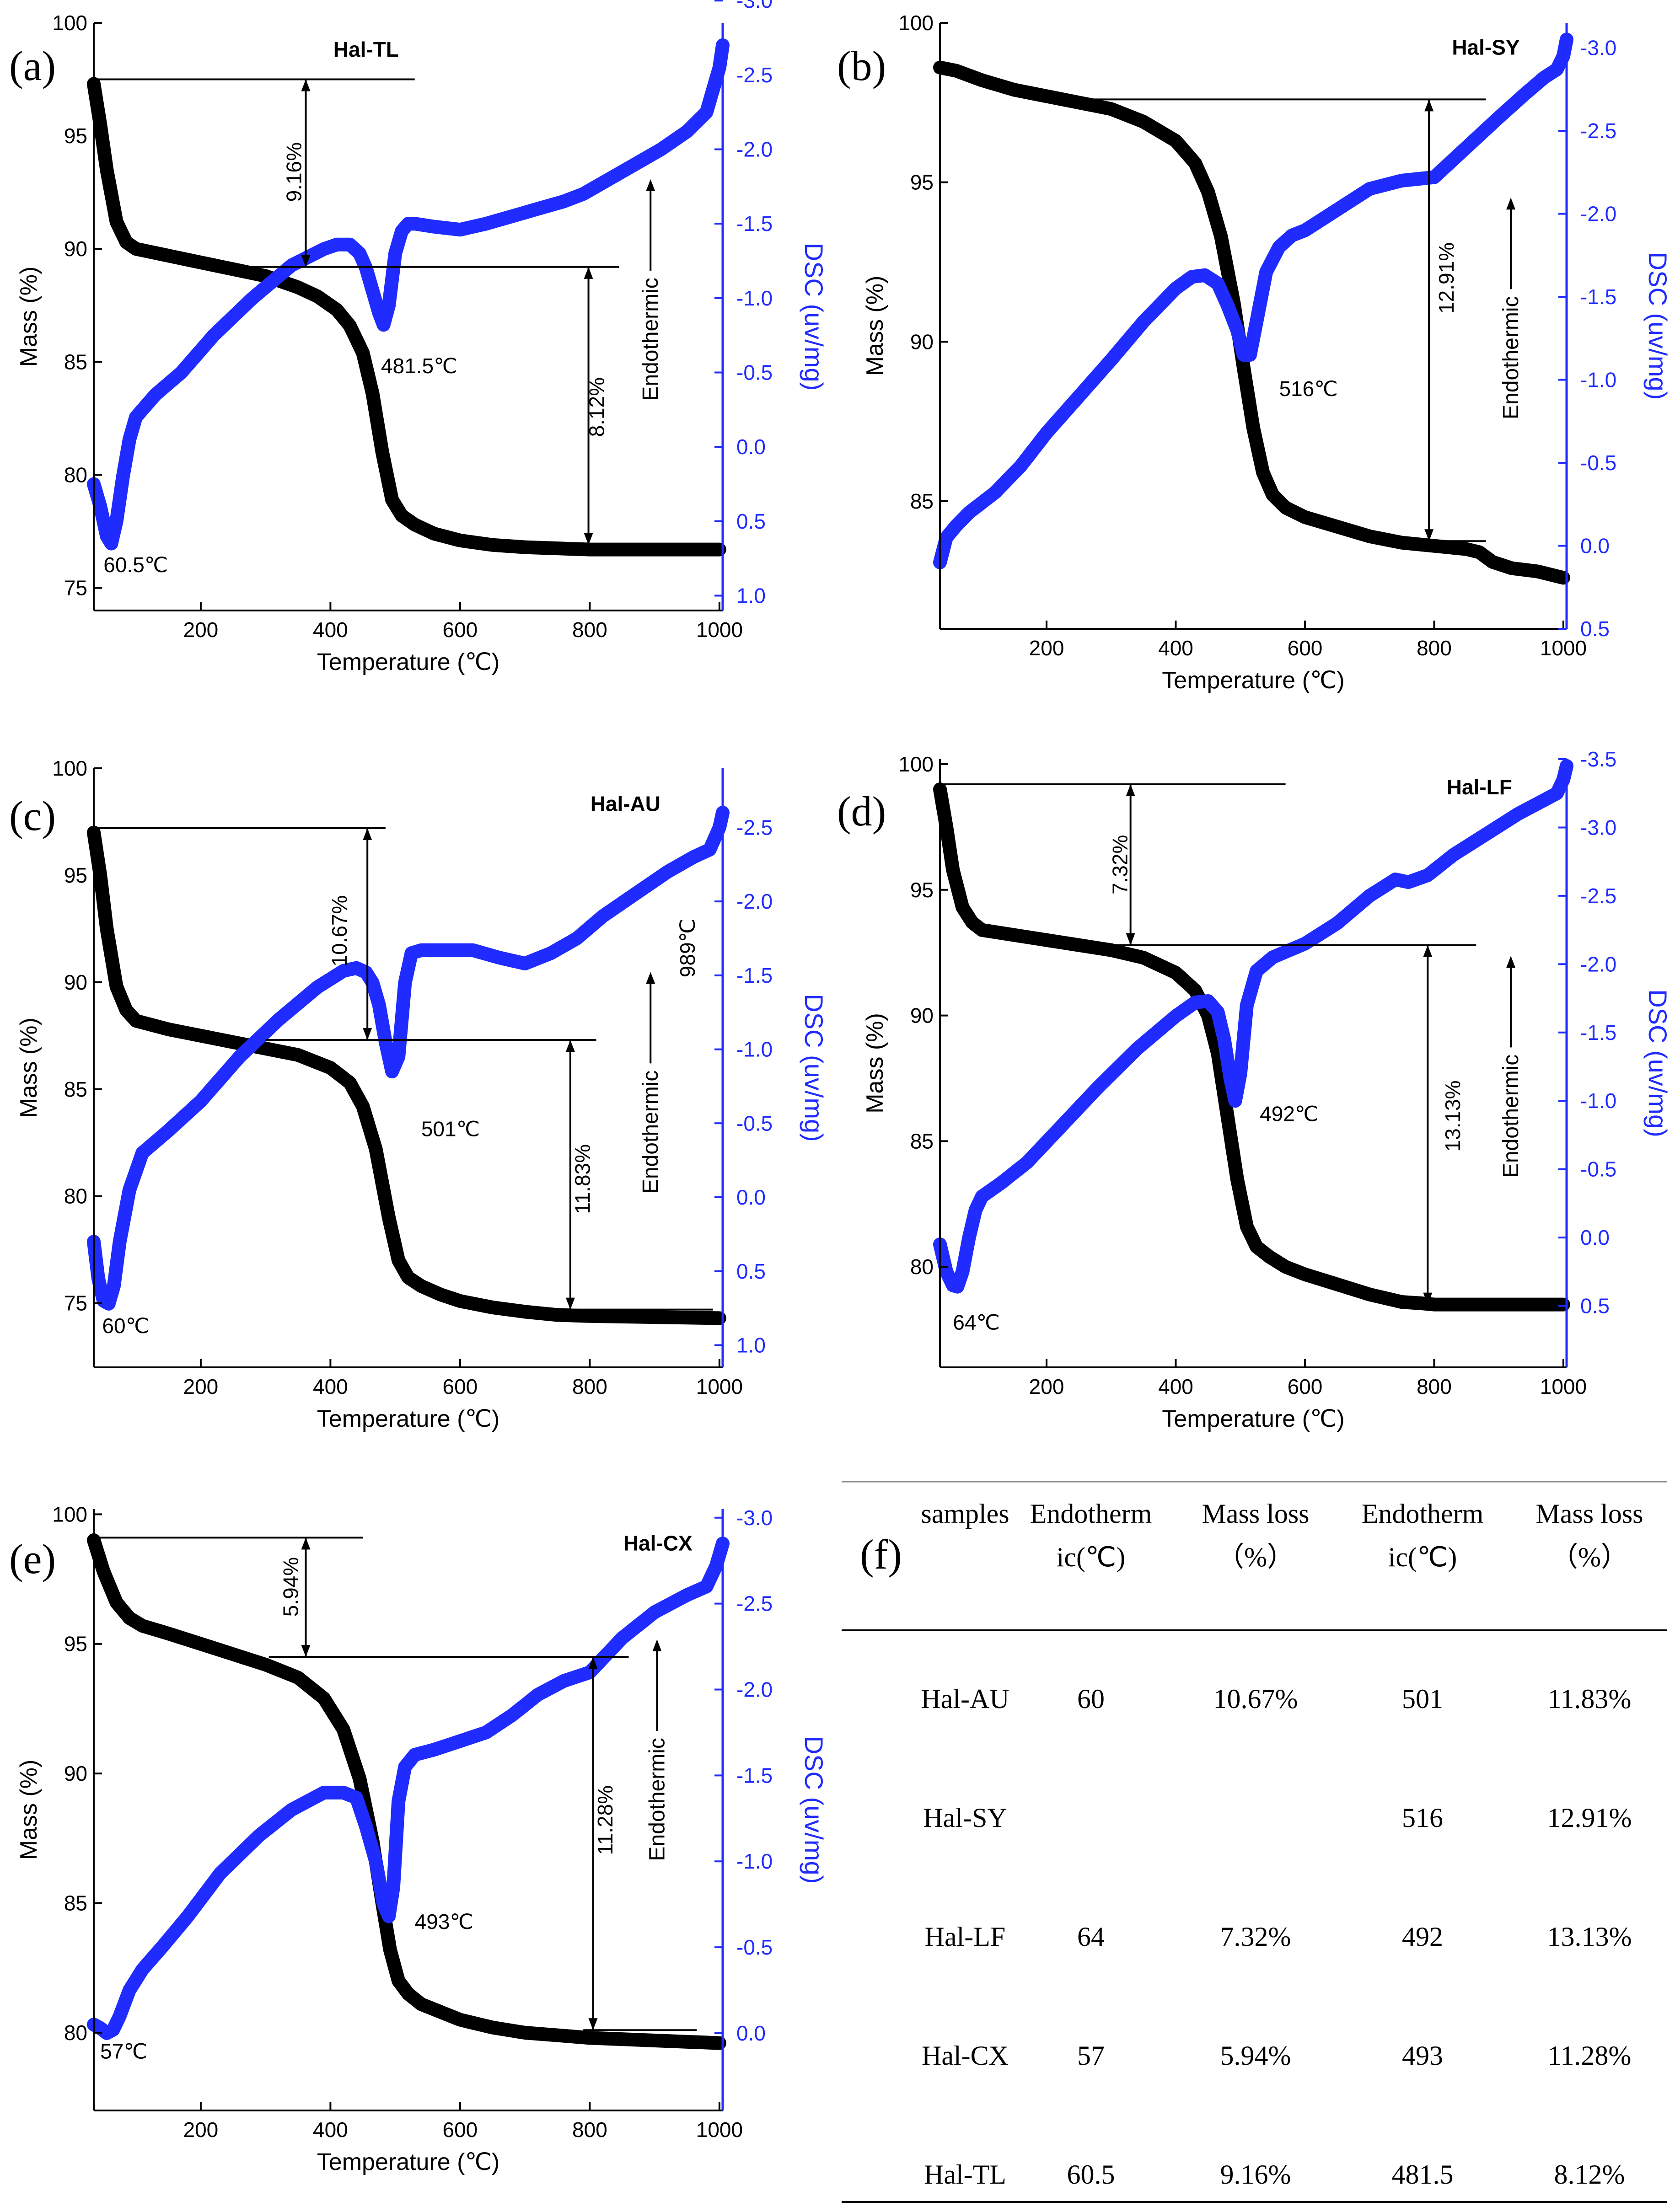  Describe the element at coordinates (814, 1068) in the screenshot. I see `y-right-axis-title: DSC (uv/mg)` at that location.